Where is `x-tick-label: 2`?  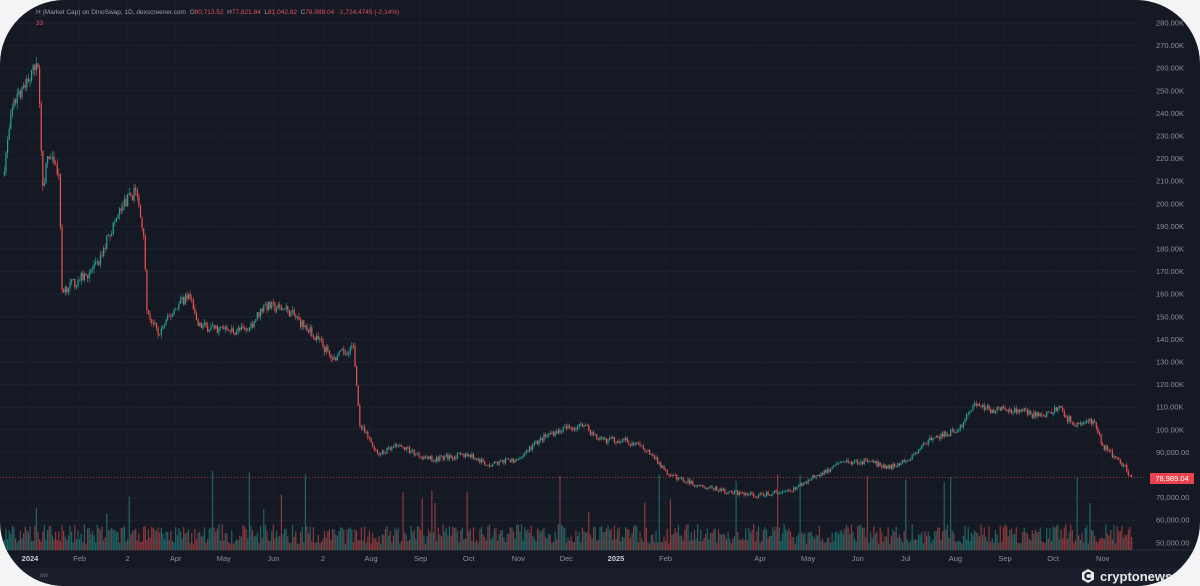
x-tick-label: 2 is located at coordinates (323, 558).